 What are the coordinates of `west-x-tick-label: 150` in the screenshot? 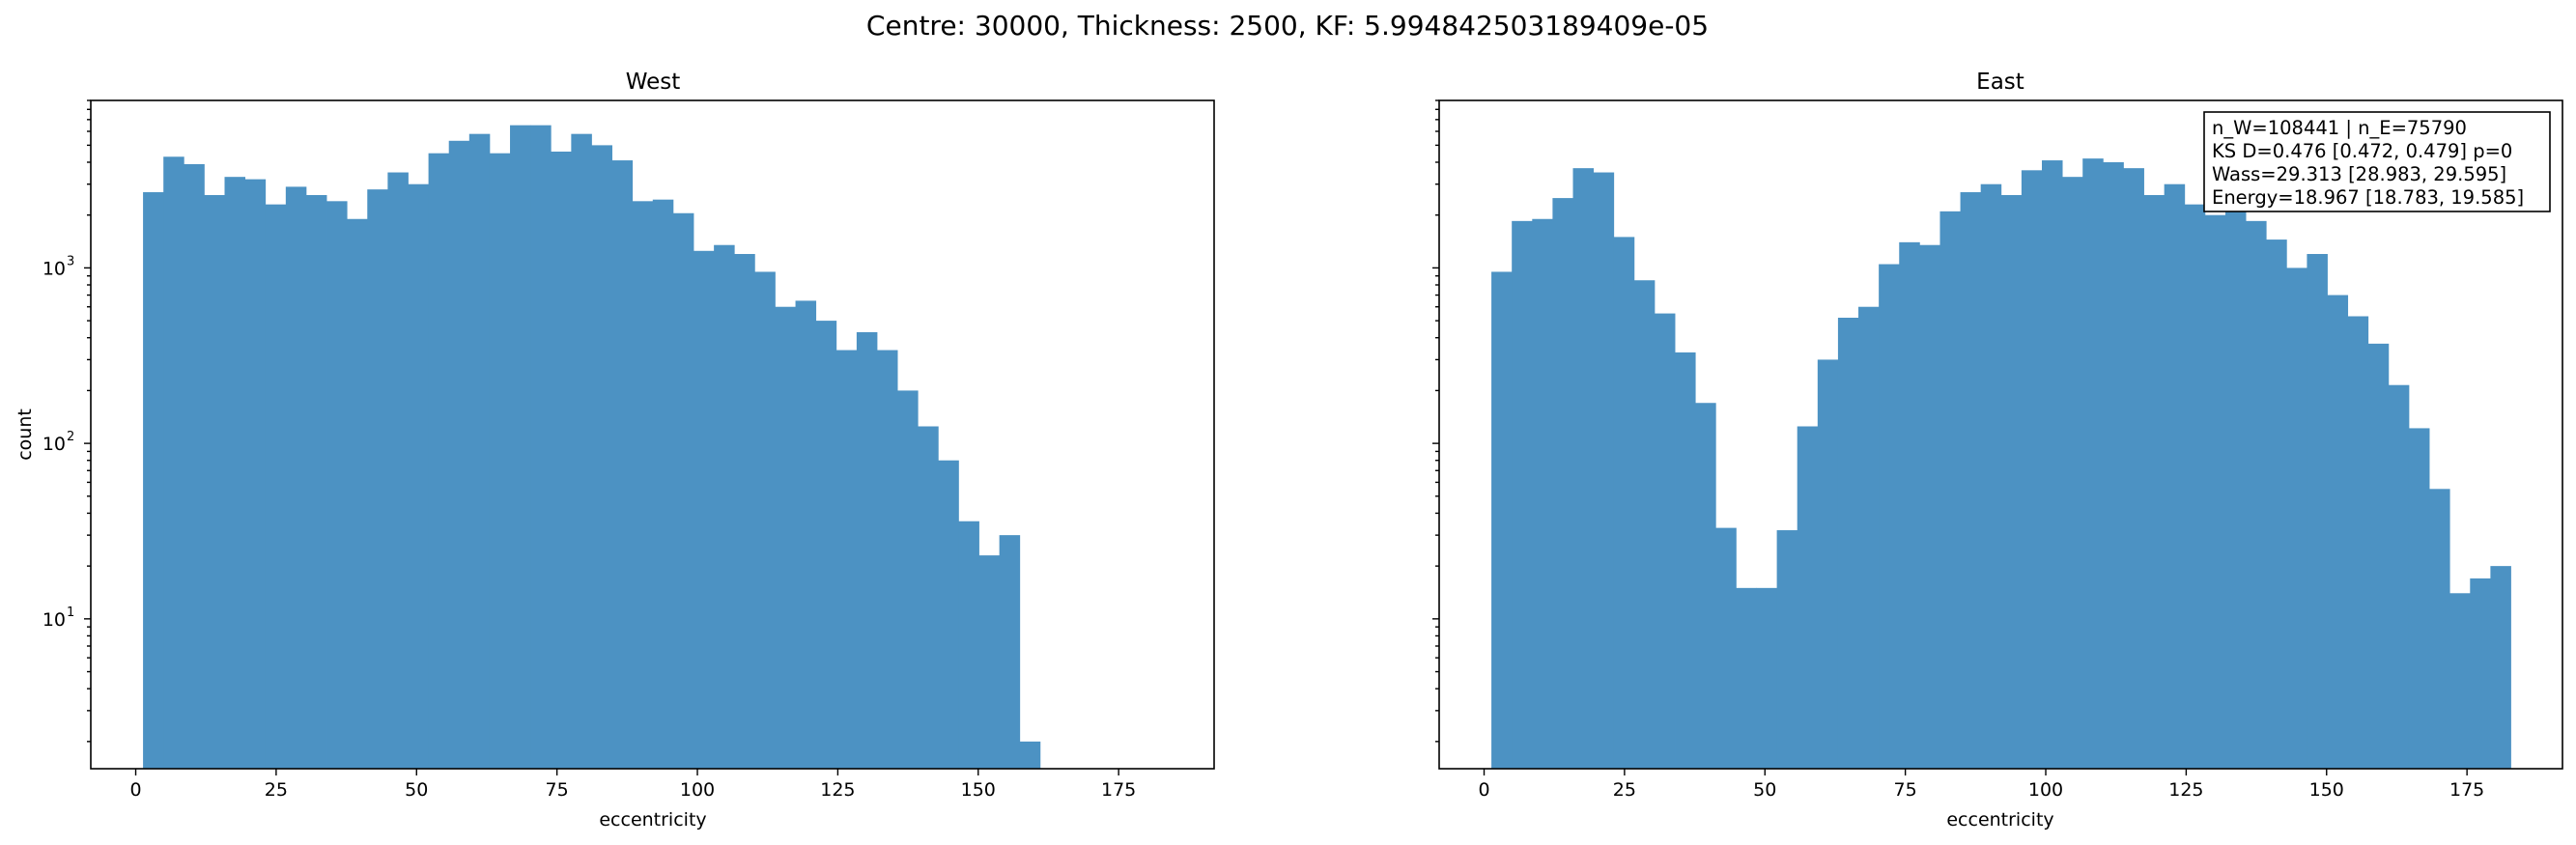 It's located at (978, 790).